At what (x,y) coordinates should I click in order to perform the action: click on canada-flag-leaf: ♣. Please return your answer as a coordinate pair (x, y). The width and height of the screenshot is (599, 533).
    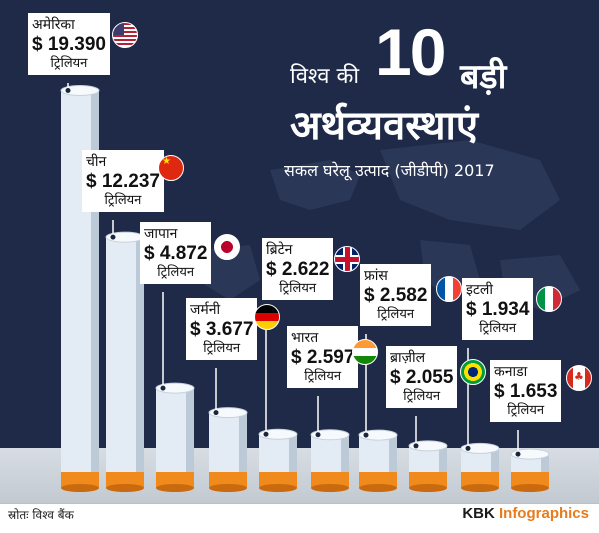
    Looking at the image, I should click on (579, 376).